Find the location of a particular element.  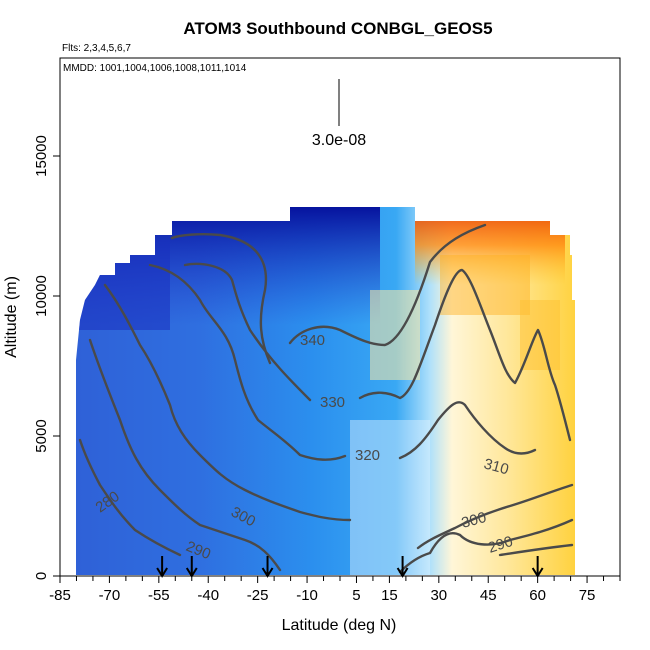

x-tick-label: 15 is located at coordinates (389, 595).